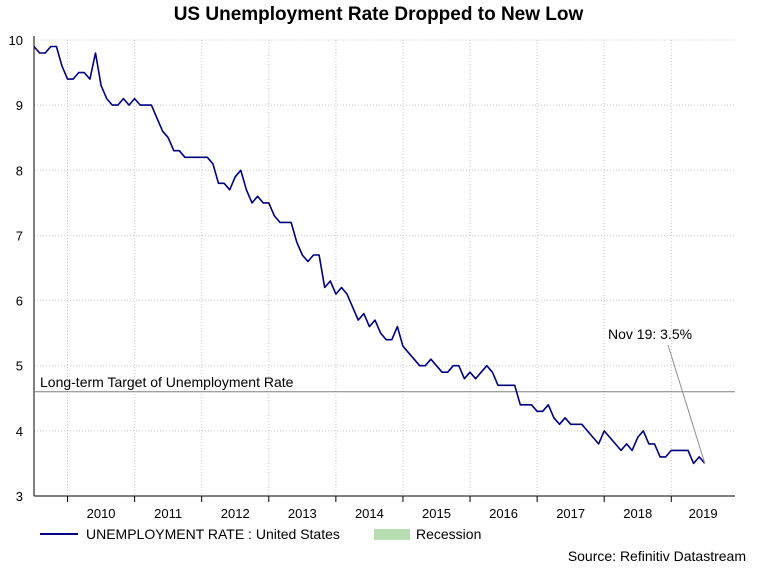 The height and width of the screenshot is (577, 757). What do you see at coordinates (19, 170) in the screenshot?
I see `y-tick-label: 8` at bounding box center [19, 170].